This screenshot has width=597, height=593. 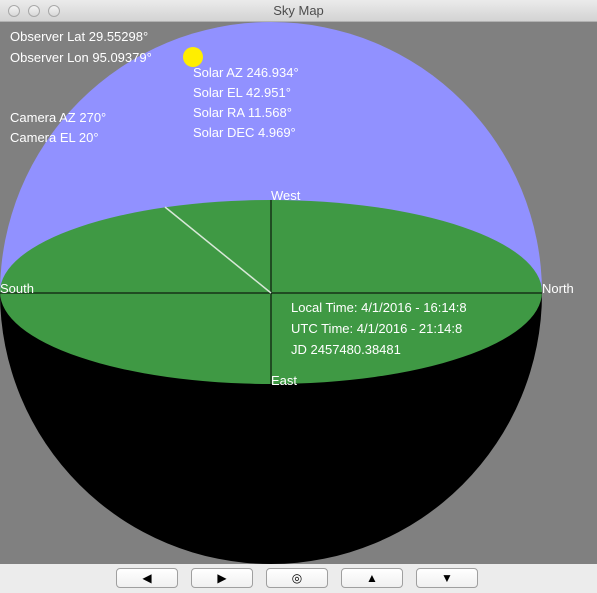 What do you see at coordinates (284, 380) in the screenshot?
I see `direction-east-label: East` at bounding box center [284, 380].